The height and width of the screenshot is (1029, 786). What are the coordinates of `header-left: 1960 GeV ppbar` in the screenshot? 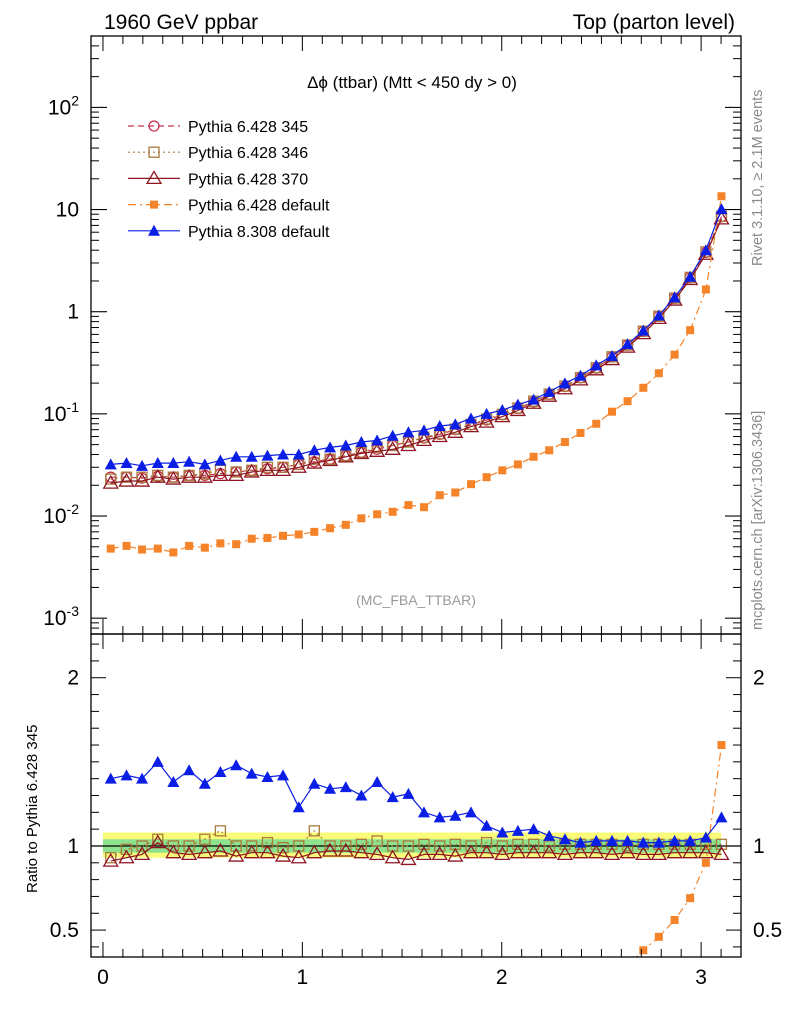 It's located at (181, 22).